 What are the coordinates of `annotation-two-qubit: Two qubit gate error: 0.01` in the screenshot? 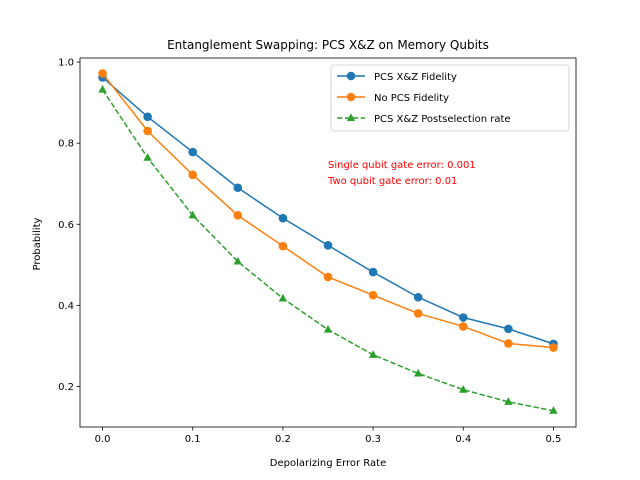 It's located at (392, 181).